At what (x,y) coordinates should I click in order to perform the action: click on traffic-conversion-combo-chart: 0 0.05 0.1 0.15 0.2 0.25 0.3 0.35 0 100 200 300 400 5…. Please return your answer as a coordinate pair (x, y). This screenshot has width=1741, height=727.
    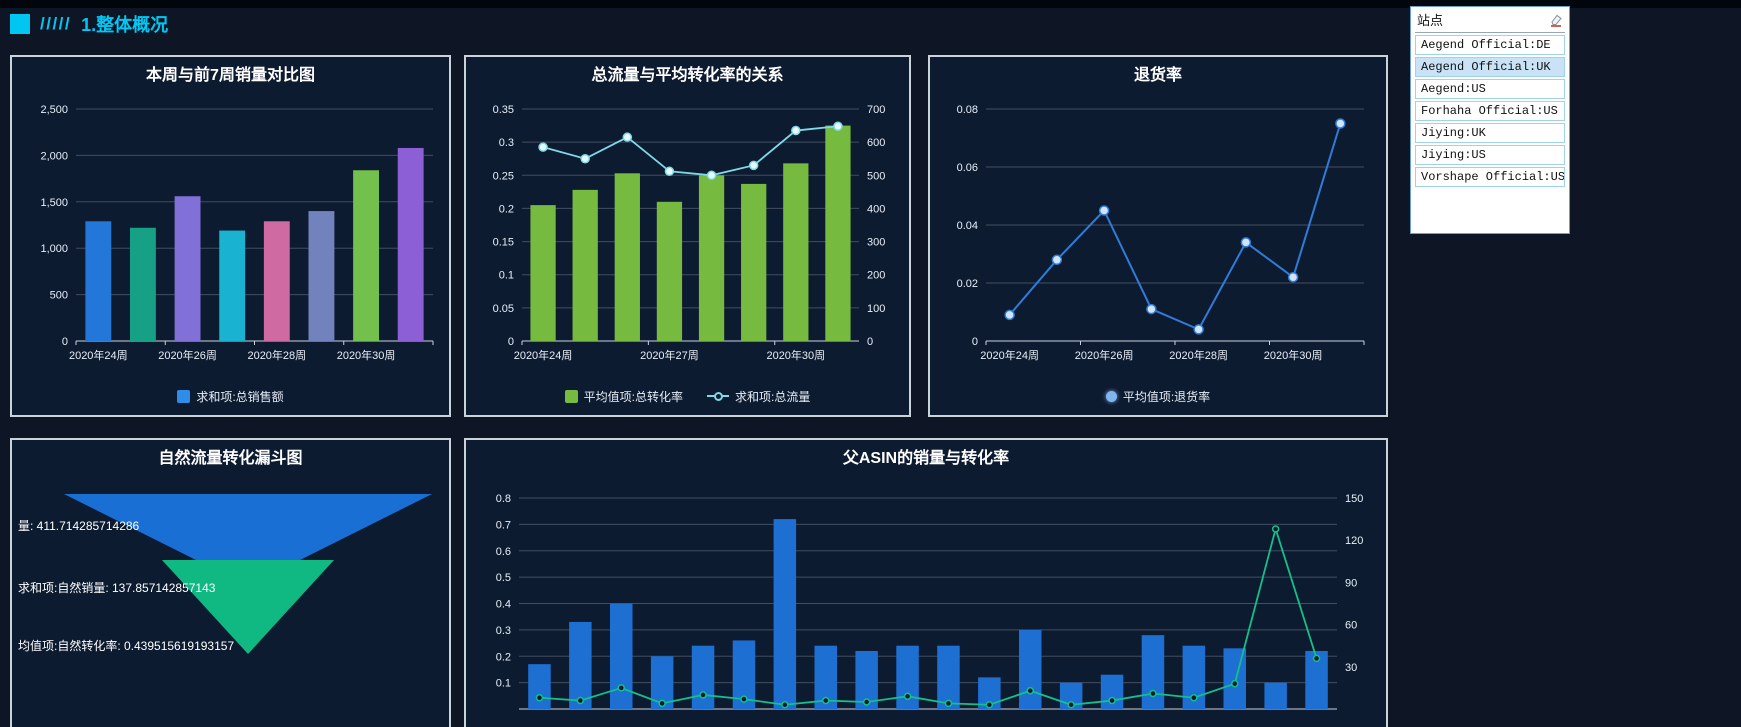
    Looking at the image, I should click on (687, 237).